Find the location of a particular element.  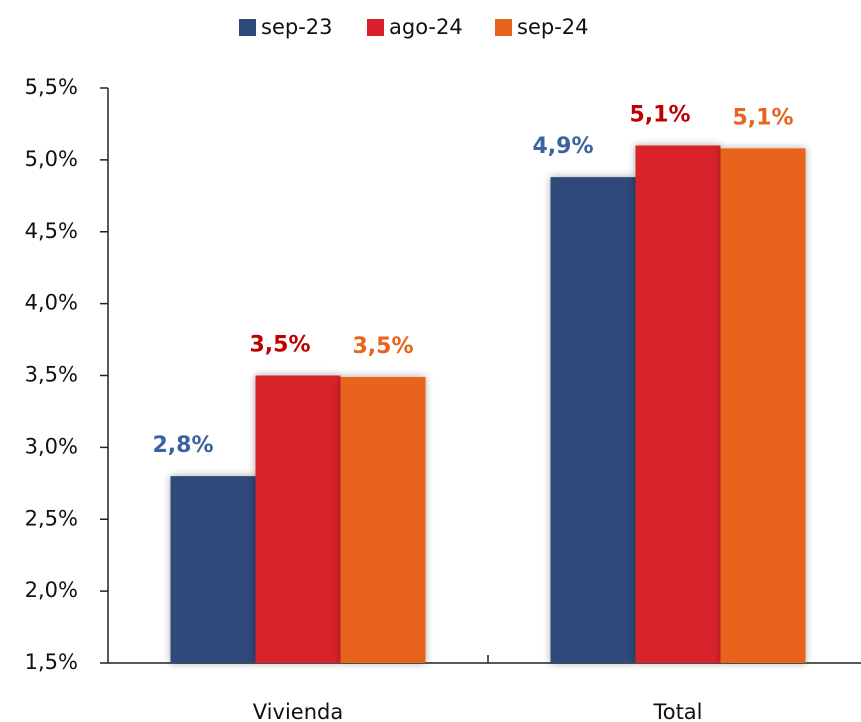

y-tick-label: 4,0% is located at coordinates (51, 303).